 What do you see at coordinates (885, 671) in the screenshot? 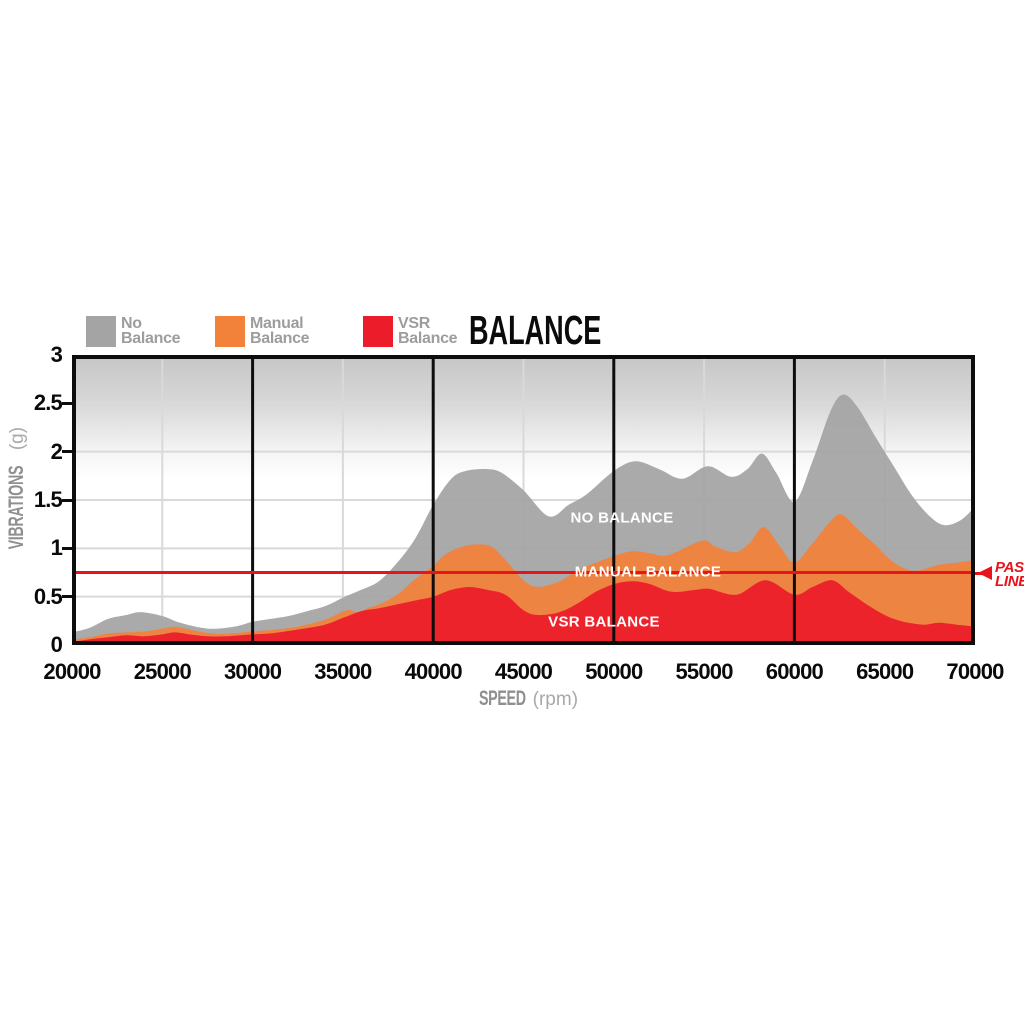
I see `x-tick-label: 65000` at bounding box center [885, 671].